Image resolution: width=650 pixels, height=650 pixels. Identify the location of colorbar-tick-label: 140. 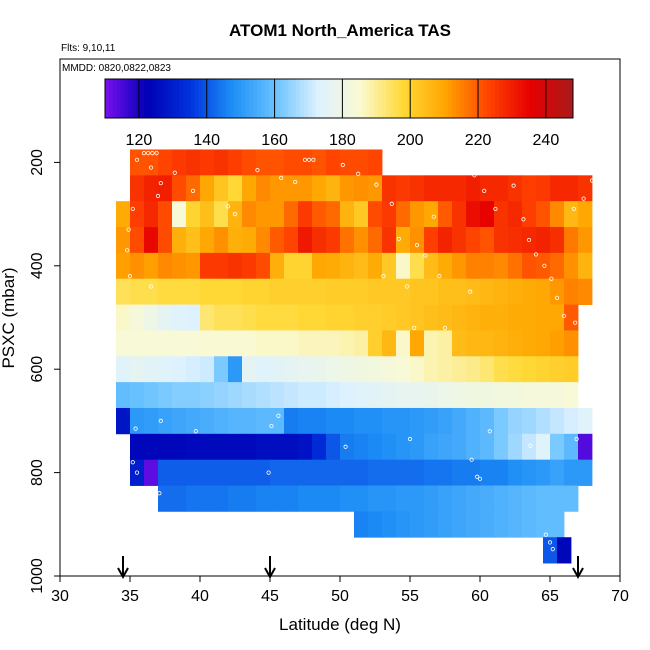
(206, 140).